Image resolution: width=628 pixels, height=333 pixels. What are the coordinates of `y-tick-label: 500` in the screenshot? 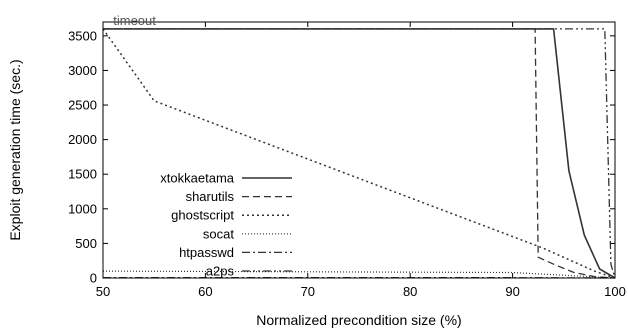 It's located at (86, 243).